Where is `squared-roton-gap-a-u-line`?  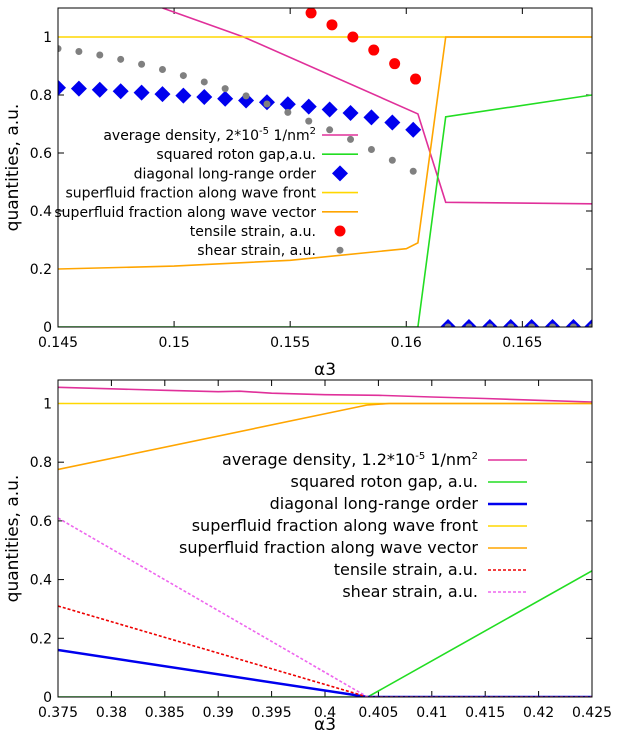
squared-roton-gap-a-u-line is located at coordinates (325, 633).